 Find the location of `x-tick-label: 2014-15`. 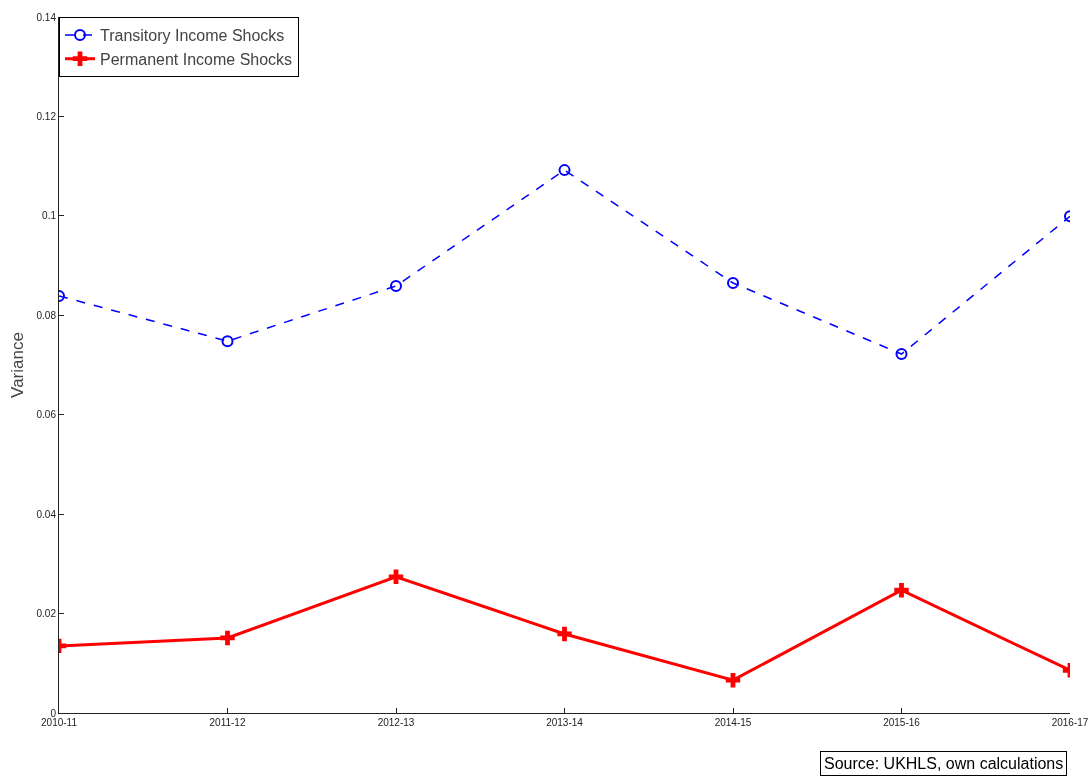

x-tick-label: 2014-15 is located at coordinates (733, 722).